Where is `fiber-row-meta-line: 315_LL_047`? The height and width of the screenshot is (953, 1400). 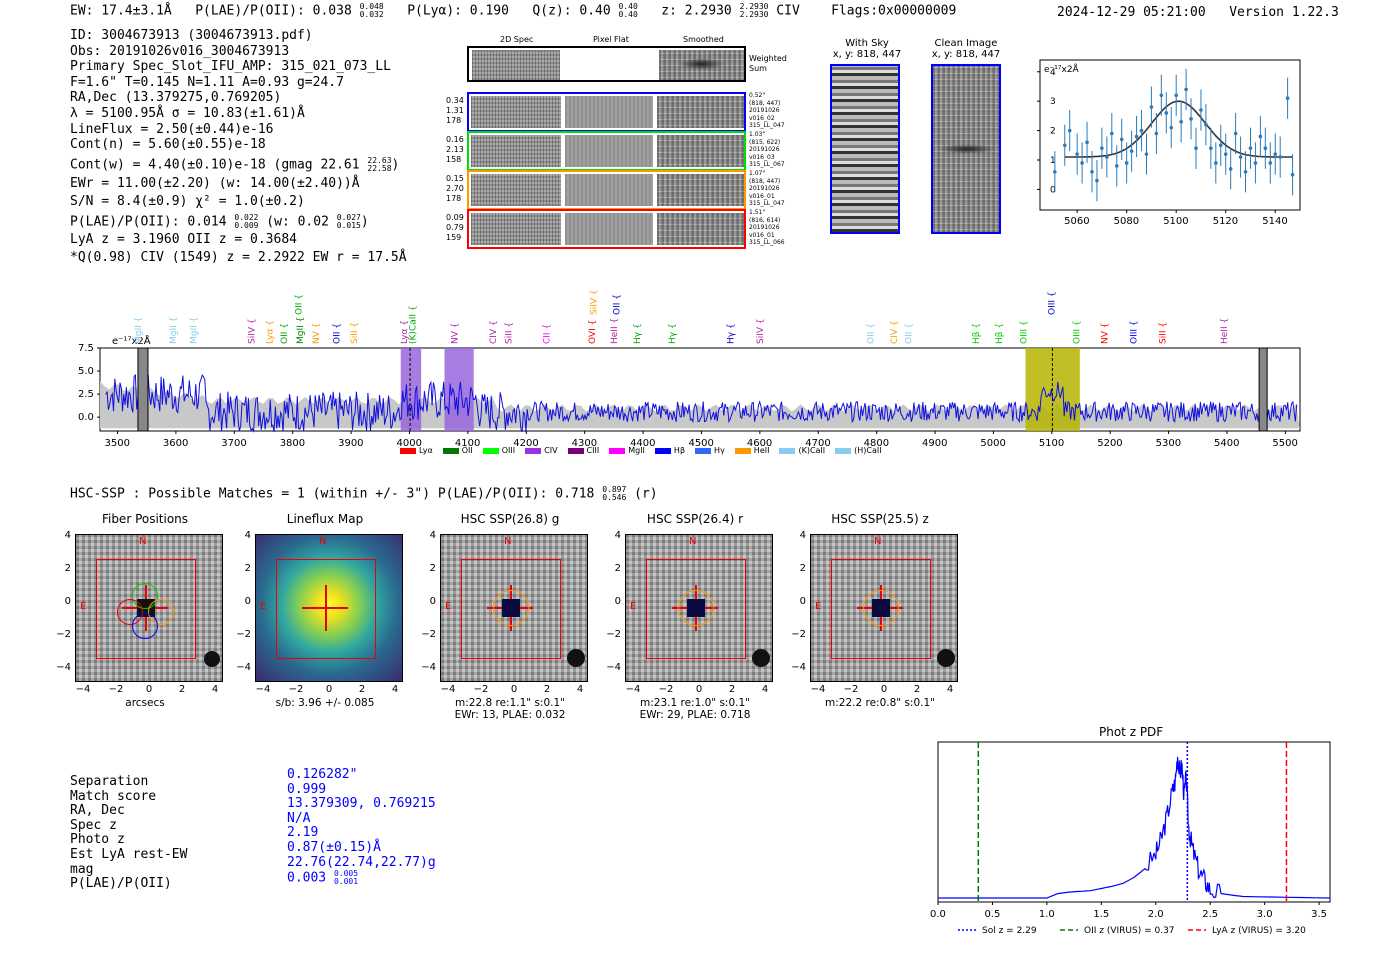
fiber-row-meta-line: 315_LL_047 is located at coordinates (767, 125).